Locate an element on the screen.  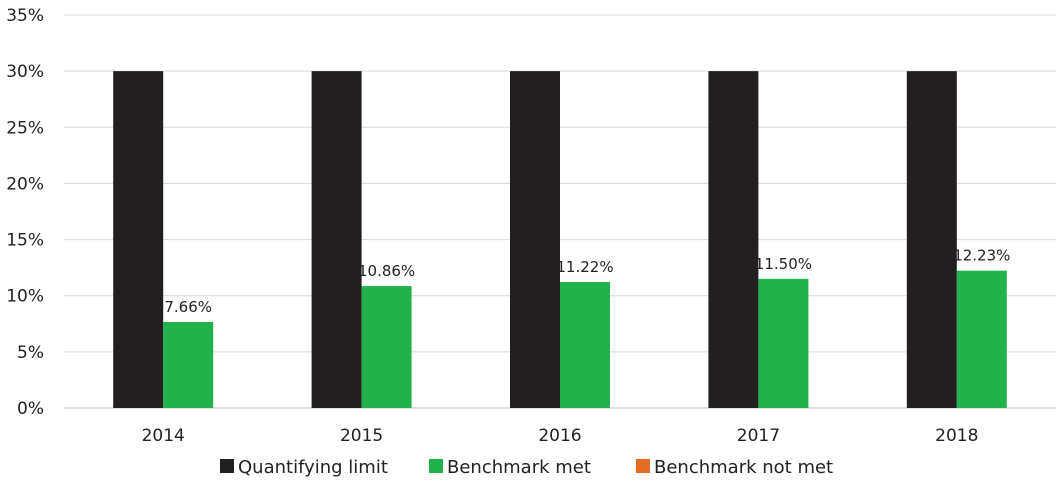
y-tick-label: 25% is located at coordinates (25, 128).